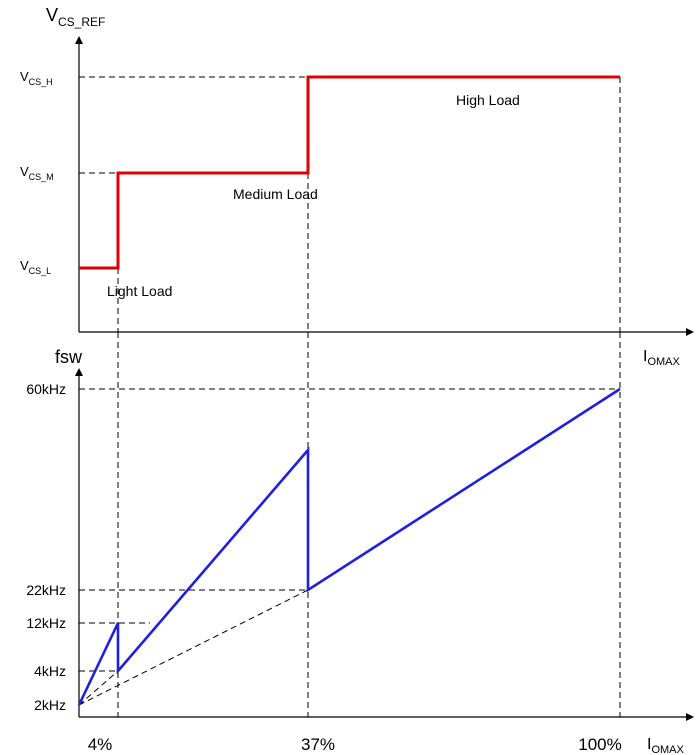 The width and height of the screenshot is (696, 755). Describe the element at coordinates (100, 744) in the screenshot. I see `x-tick-label: 4%` at that location.